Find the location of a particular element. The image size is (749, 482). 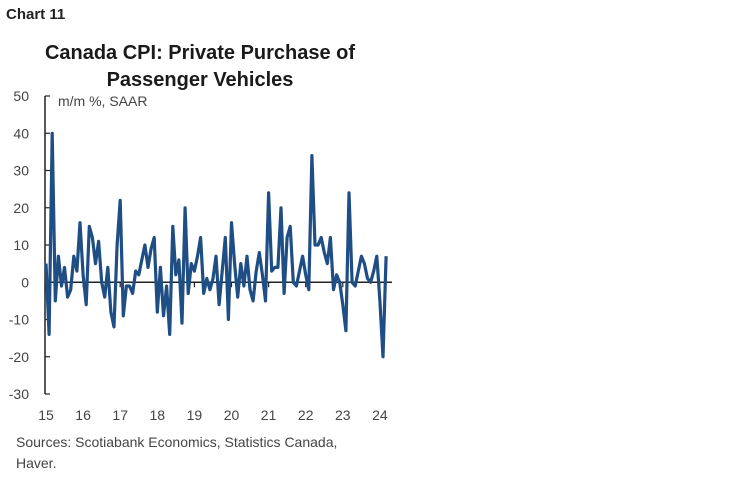

chart-number: Chart 11 is located at coordinates (36, 14).